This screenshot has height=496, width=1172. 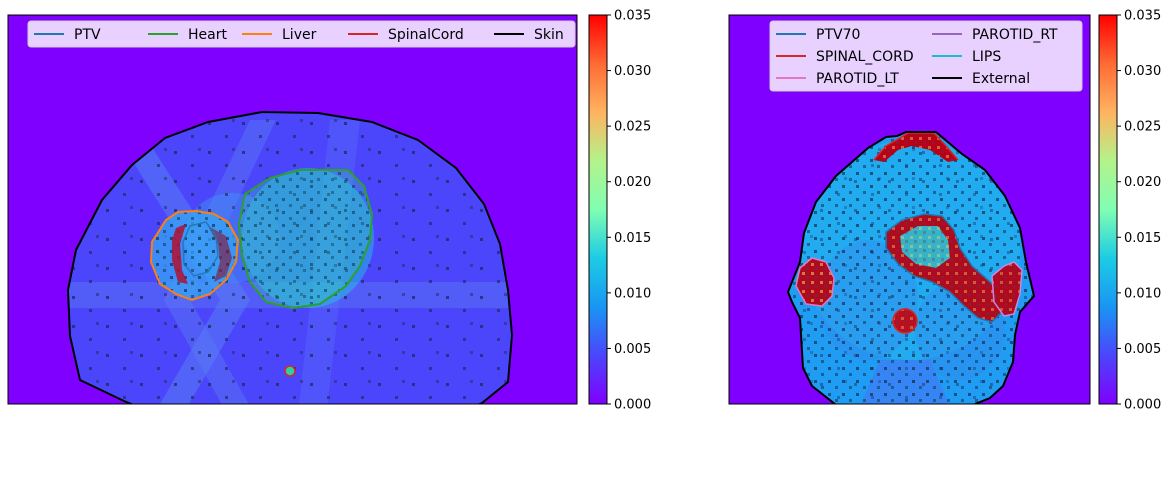 I want to click on right-colorbar-tick-label: 0.005, so click(x=1142, y=349).